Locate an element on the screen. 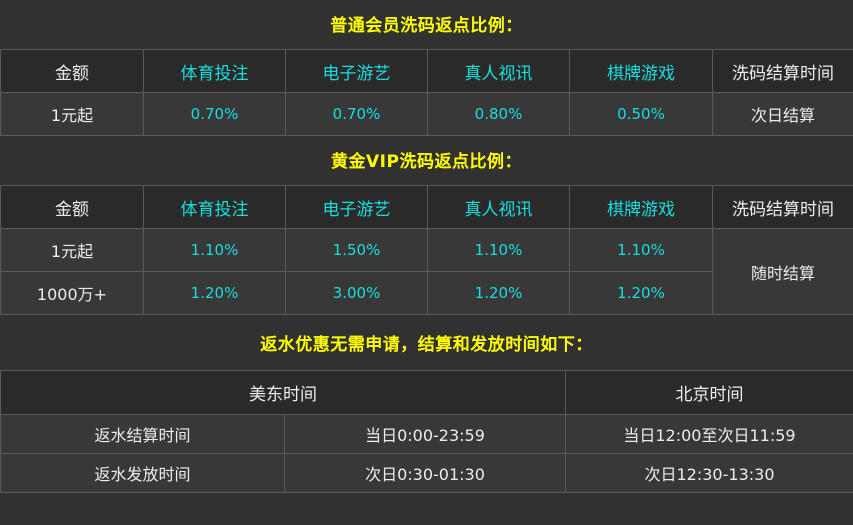 Image resolution: width=853 pixels, height=525 pixels. cell-live-rate: 1.10% is located at coordinates (498, 250).